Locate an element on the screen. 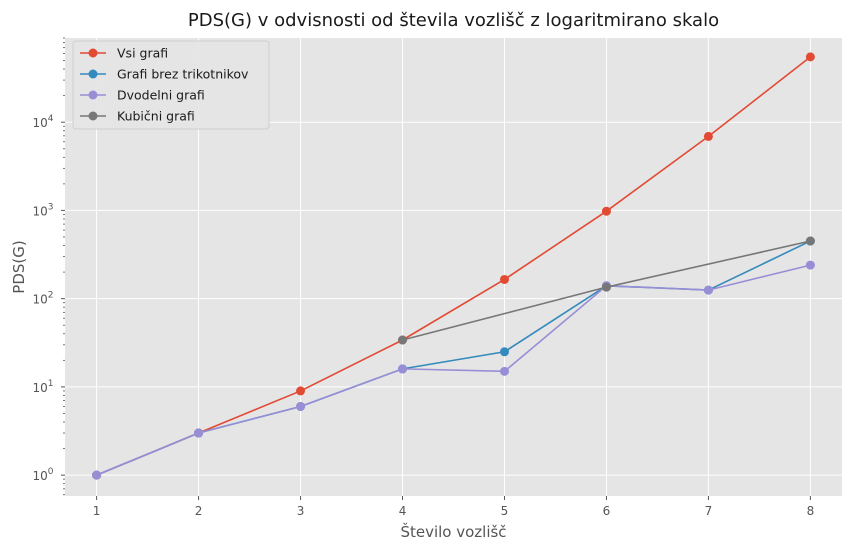 Image resolution: width=850 pixels, height=550 pixels. y-tick-label: 10² is located at coordinates (42, 299).